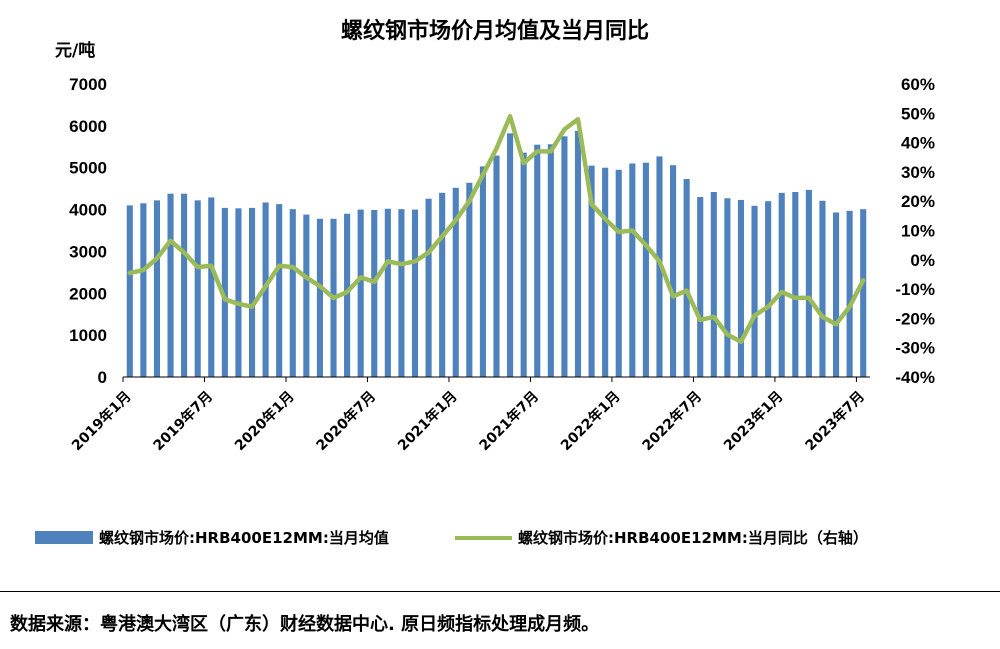  Describe the element at coordinates (244, 538) in the screenshot. I see `legend-bar-label: 螺纹钢市场价:HRB400E12MM:当月均值` at that location.